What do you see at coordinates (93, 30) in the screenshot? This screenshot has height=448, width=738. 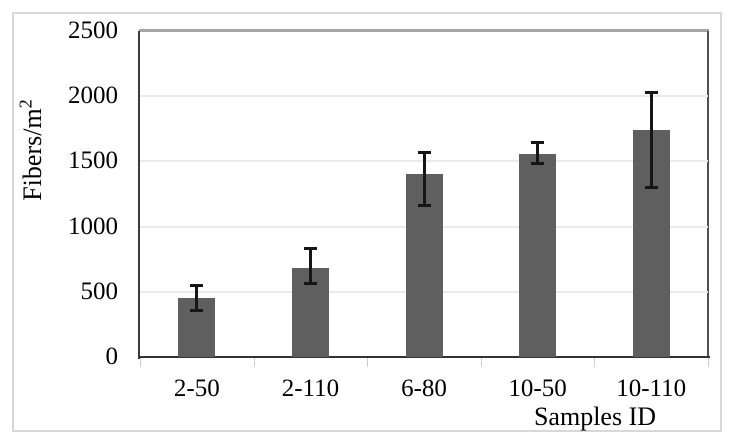 I see `ytick-label-2500: 2500` at bounding box center [93, 30].